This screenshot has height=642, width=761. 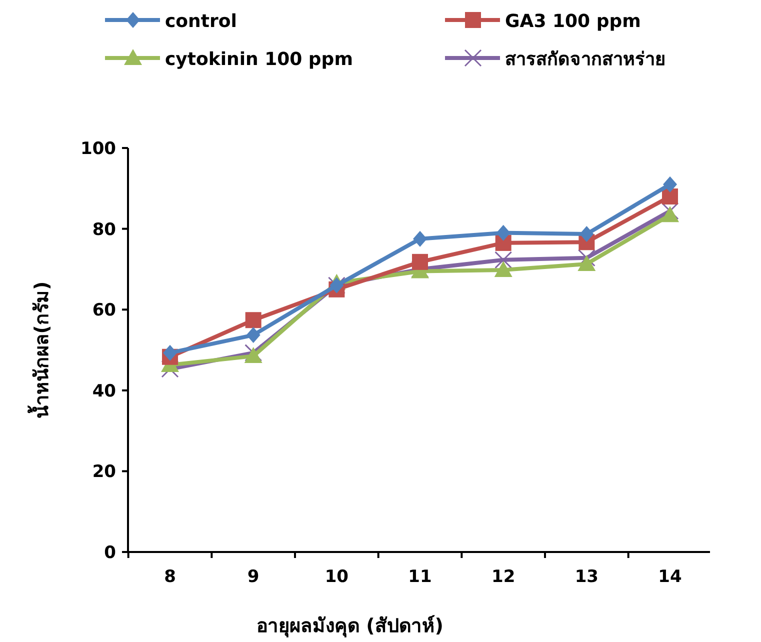 What do you see at coordinates (98, 149) in the screenshot?
I see `y-tick-label: 100` at bounding box center [98, 149].